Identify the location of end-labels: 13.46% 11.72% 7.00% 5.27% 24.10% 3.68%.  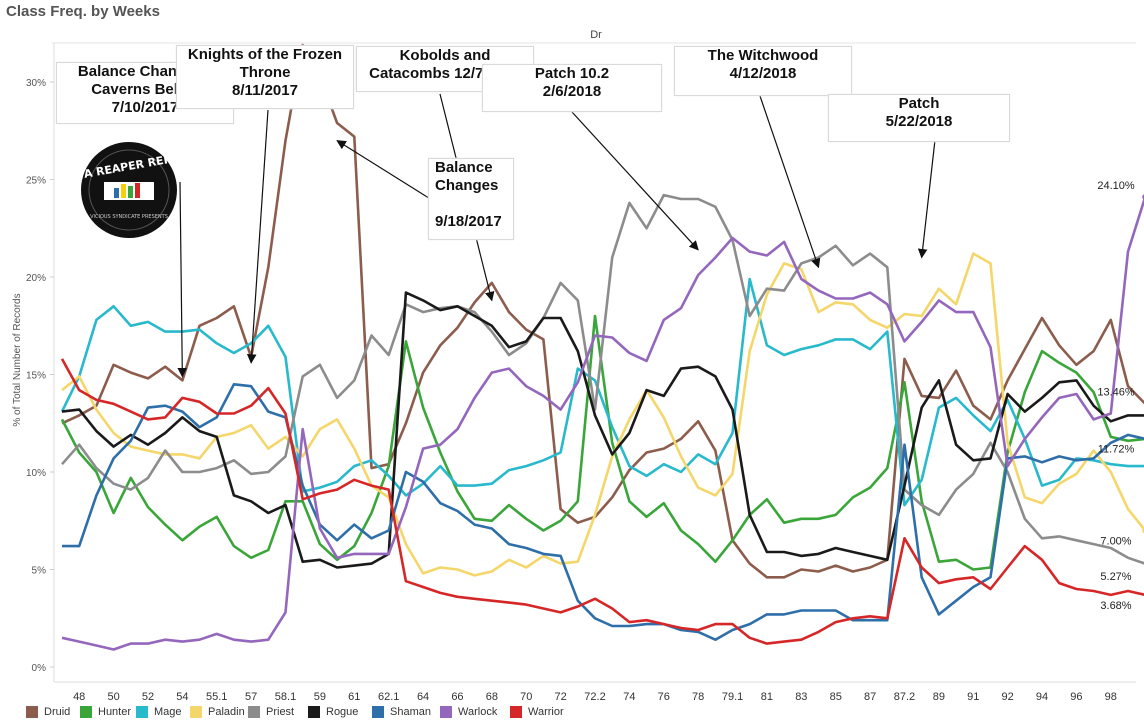
(1116, 396).